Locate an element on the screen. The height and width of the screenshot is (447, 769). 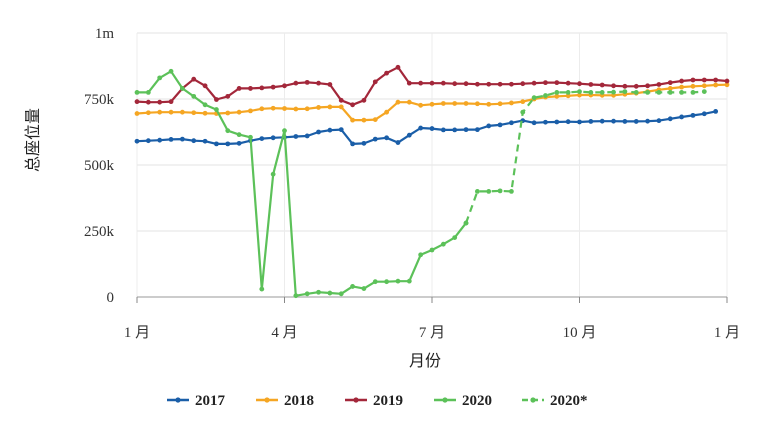
x-tick-label: 7 月 is located at coordinates (432, 333).